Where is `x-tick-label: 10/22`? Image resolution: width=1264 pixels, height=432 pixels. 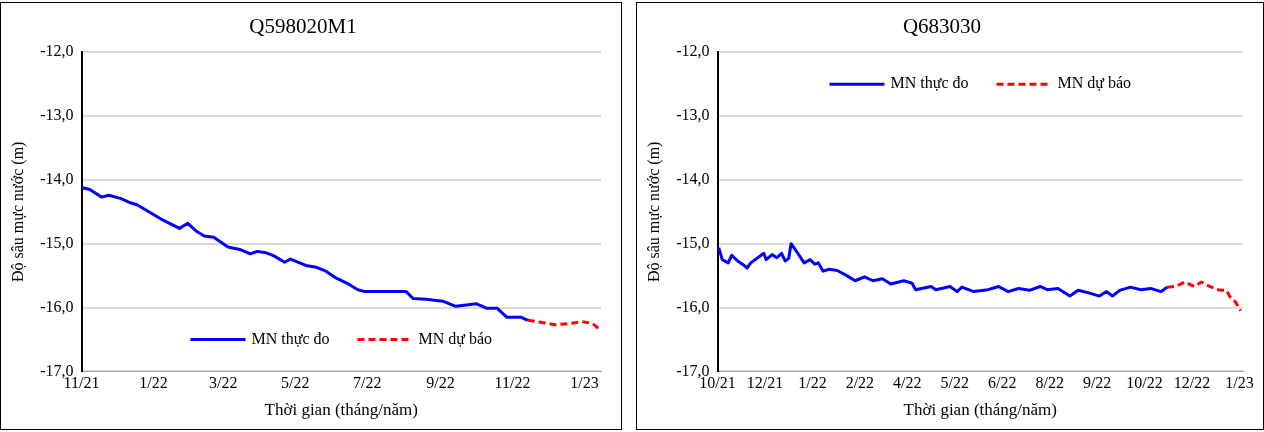 x-tick-label: 10/22 is located at coordinates (1144, 383).